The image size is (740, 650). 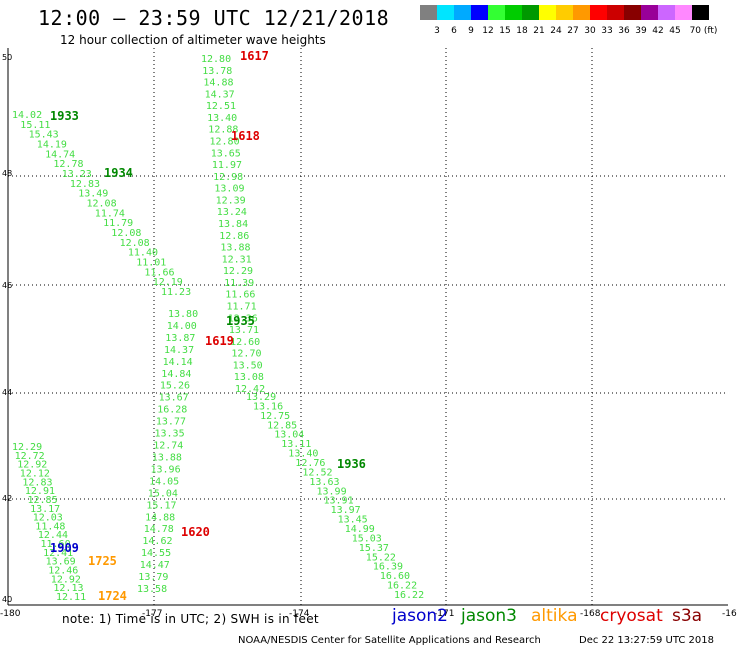 I want to click on scale-label: 9, so click(x=471, y=31).